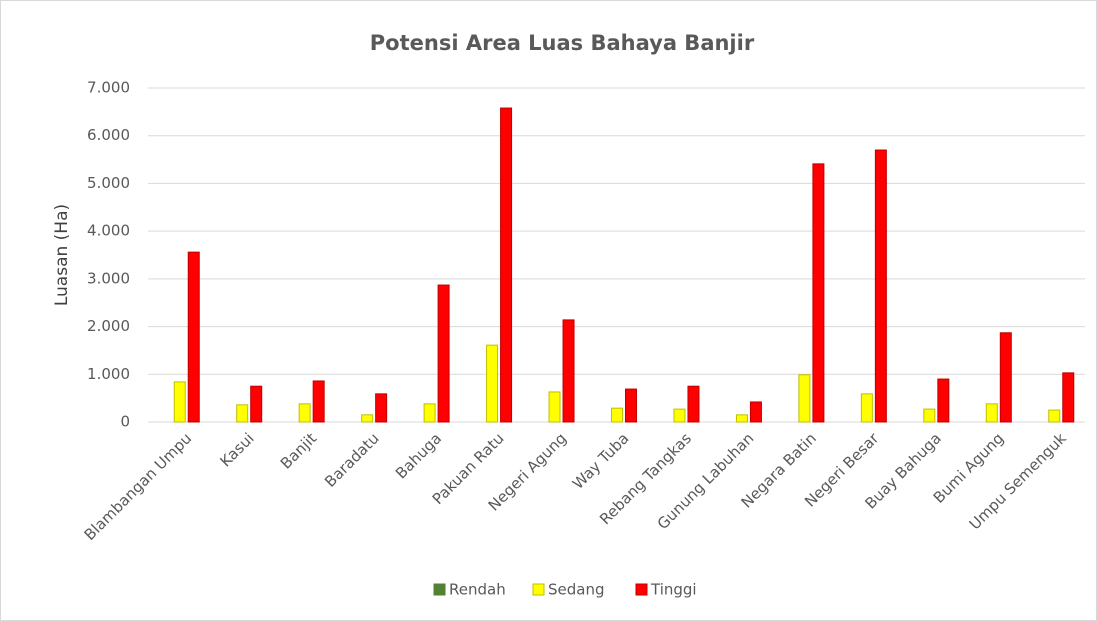  What do you see at coordinates (108, 135) in the screenshot?
I see `y-tick-label: 6.000` at bounding box center [108, 135].